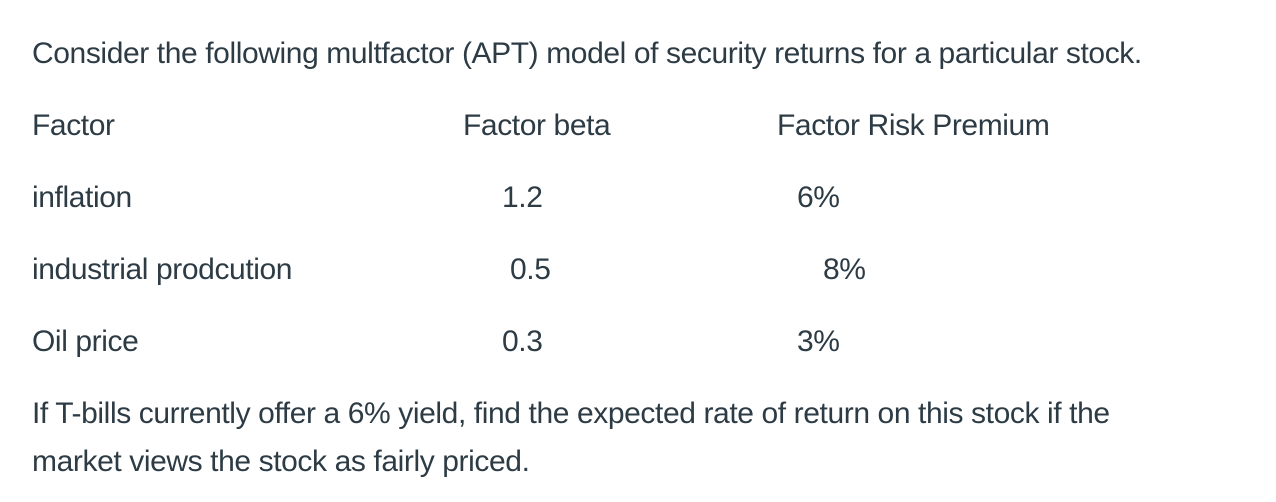  Describe the element at coordinates (639, 126) in the screenshot. I see `table-header-row: Factor Factor beta Factor Risk Premium` at that location.